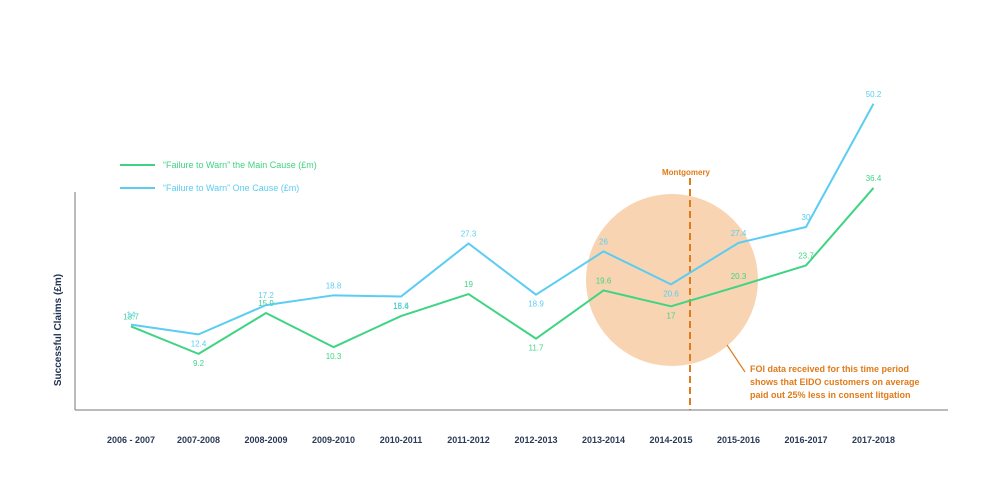 This screenshot has height=494, width=1000. What do you see at coordinates (198, 440) in the screenshot?
I see `x-tick-label: 2007-2008` at bounding box center [198, 440].